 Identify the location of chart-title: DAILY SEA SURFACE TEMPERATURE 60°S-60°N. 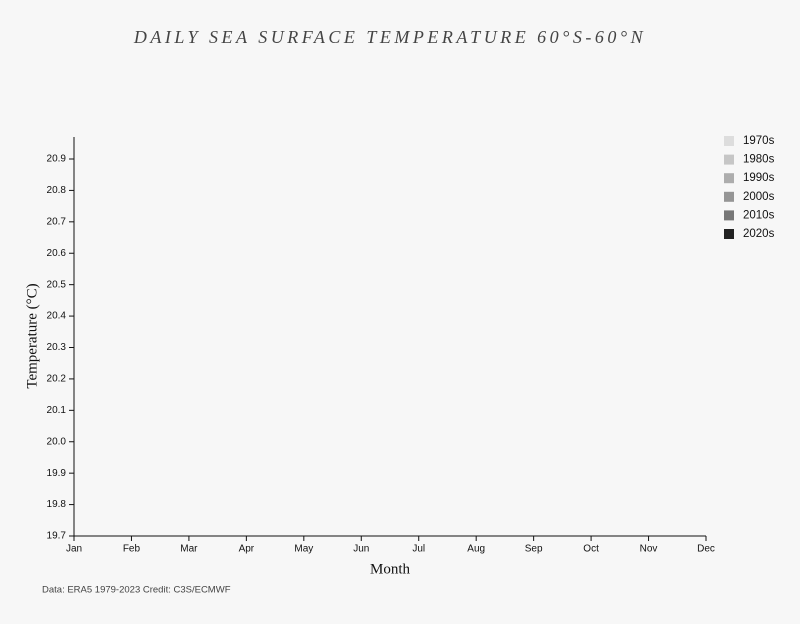
(389, 37).